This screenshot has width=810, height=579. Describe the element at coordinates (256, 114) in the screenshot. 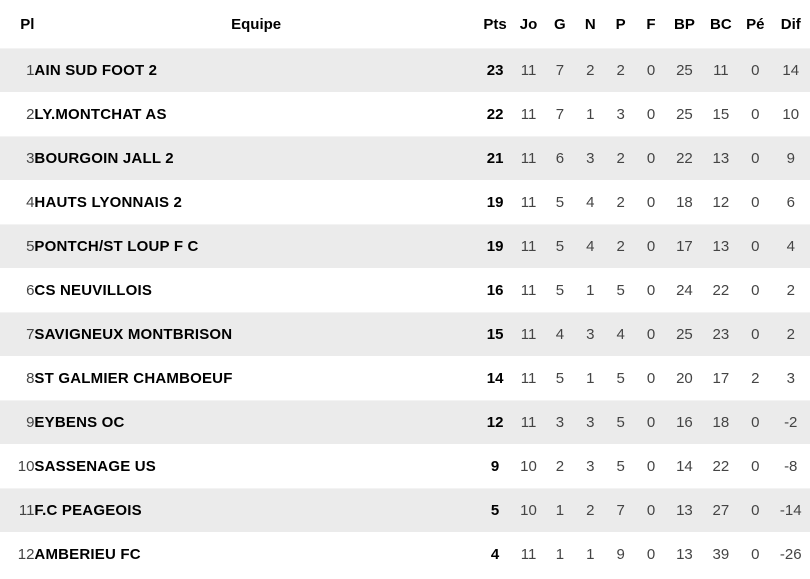

I see `cell-team-name: LY.MONTCHAT AS` at that location.